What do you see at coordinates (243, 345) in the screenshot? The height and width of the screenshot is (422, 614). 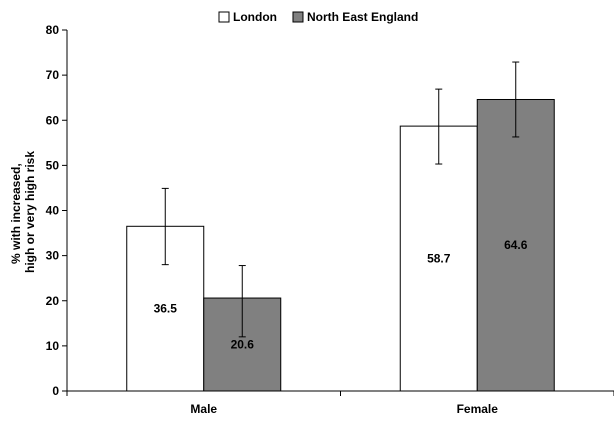 I see `data-label: 20.6` at bounding box center [243, 345].